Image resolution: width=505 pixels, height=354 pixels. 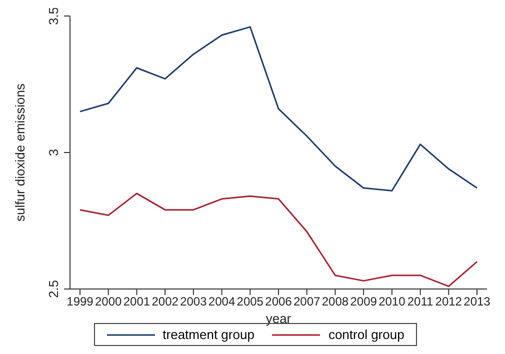 I want to click on x-tick-label: 1999, so click(x=80, y=301).